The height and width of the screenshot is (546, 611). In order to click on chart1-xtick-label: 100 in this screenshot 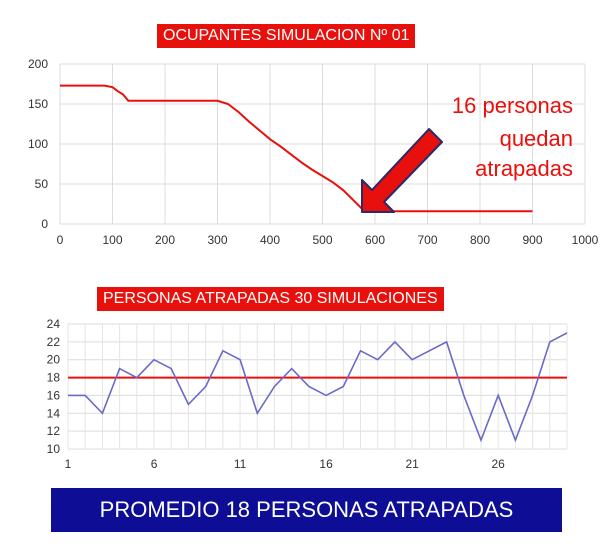, I will do `click(112, 240)`.